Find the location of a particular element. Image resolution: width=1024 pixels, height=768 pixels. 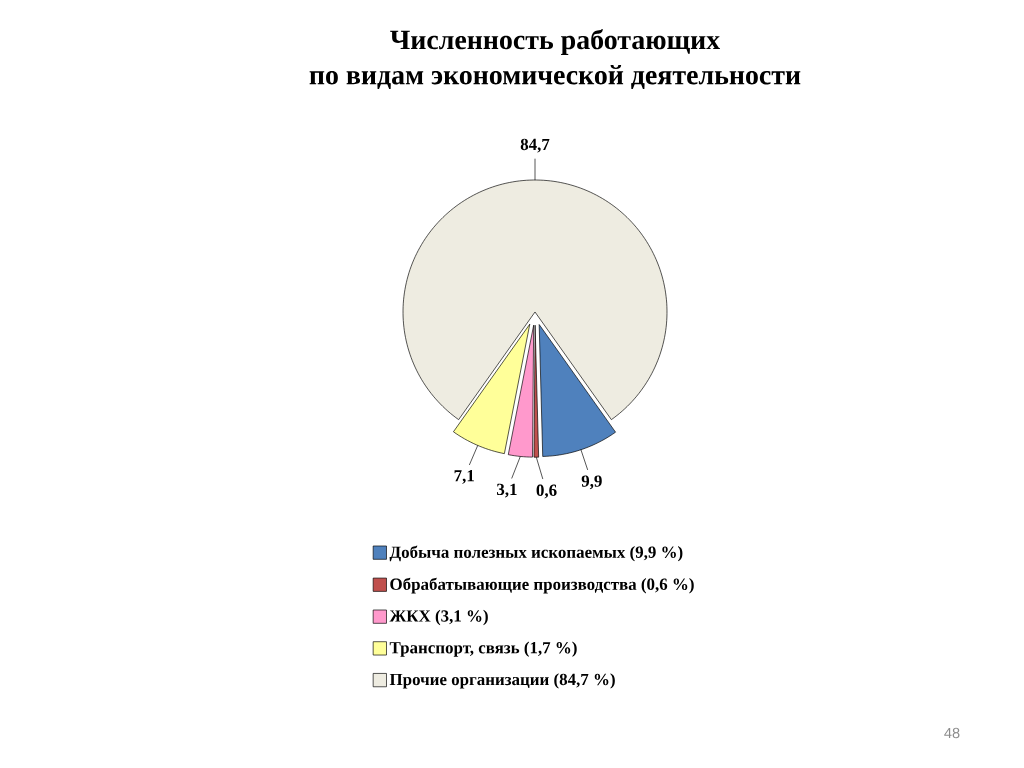

data-label: 0,6 is located at coordinates (546, 491).